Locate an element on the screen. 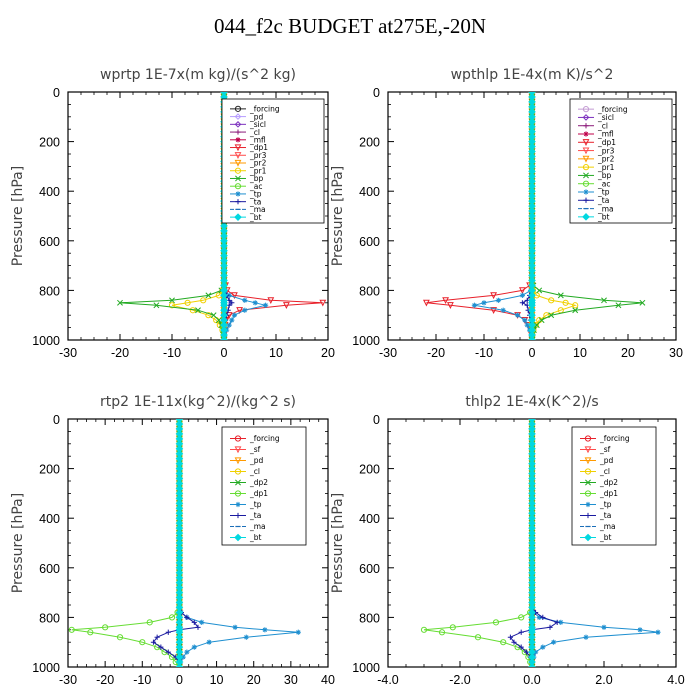 The width and height of the screenshot is (700, 700). y-axis-label: Pressure [hPa] is located at coordinates (338, 543).